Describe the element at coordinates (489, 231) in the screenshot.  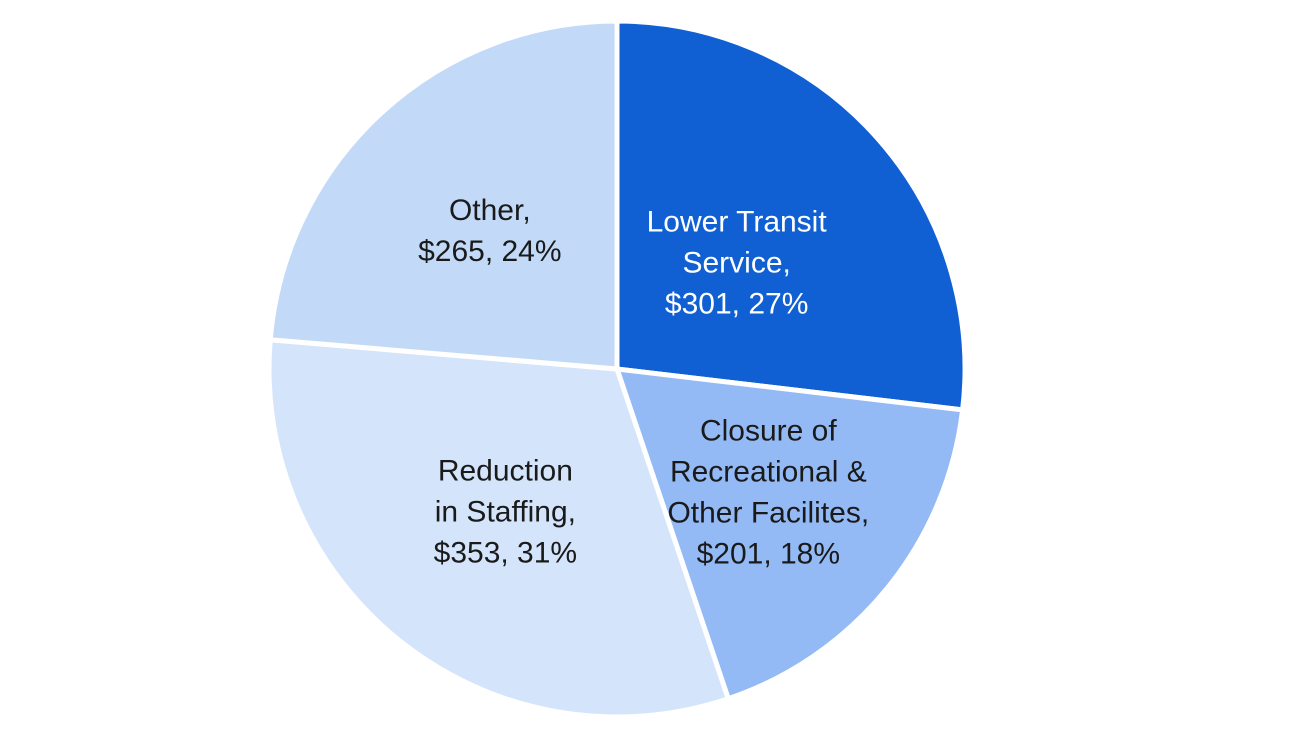
I see `slice-label: Other, $265, 24%` at that location.